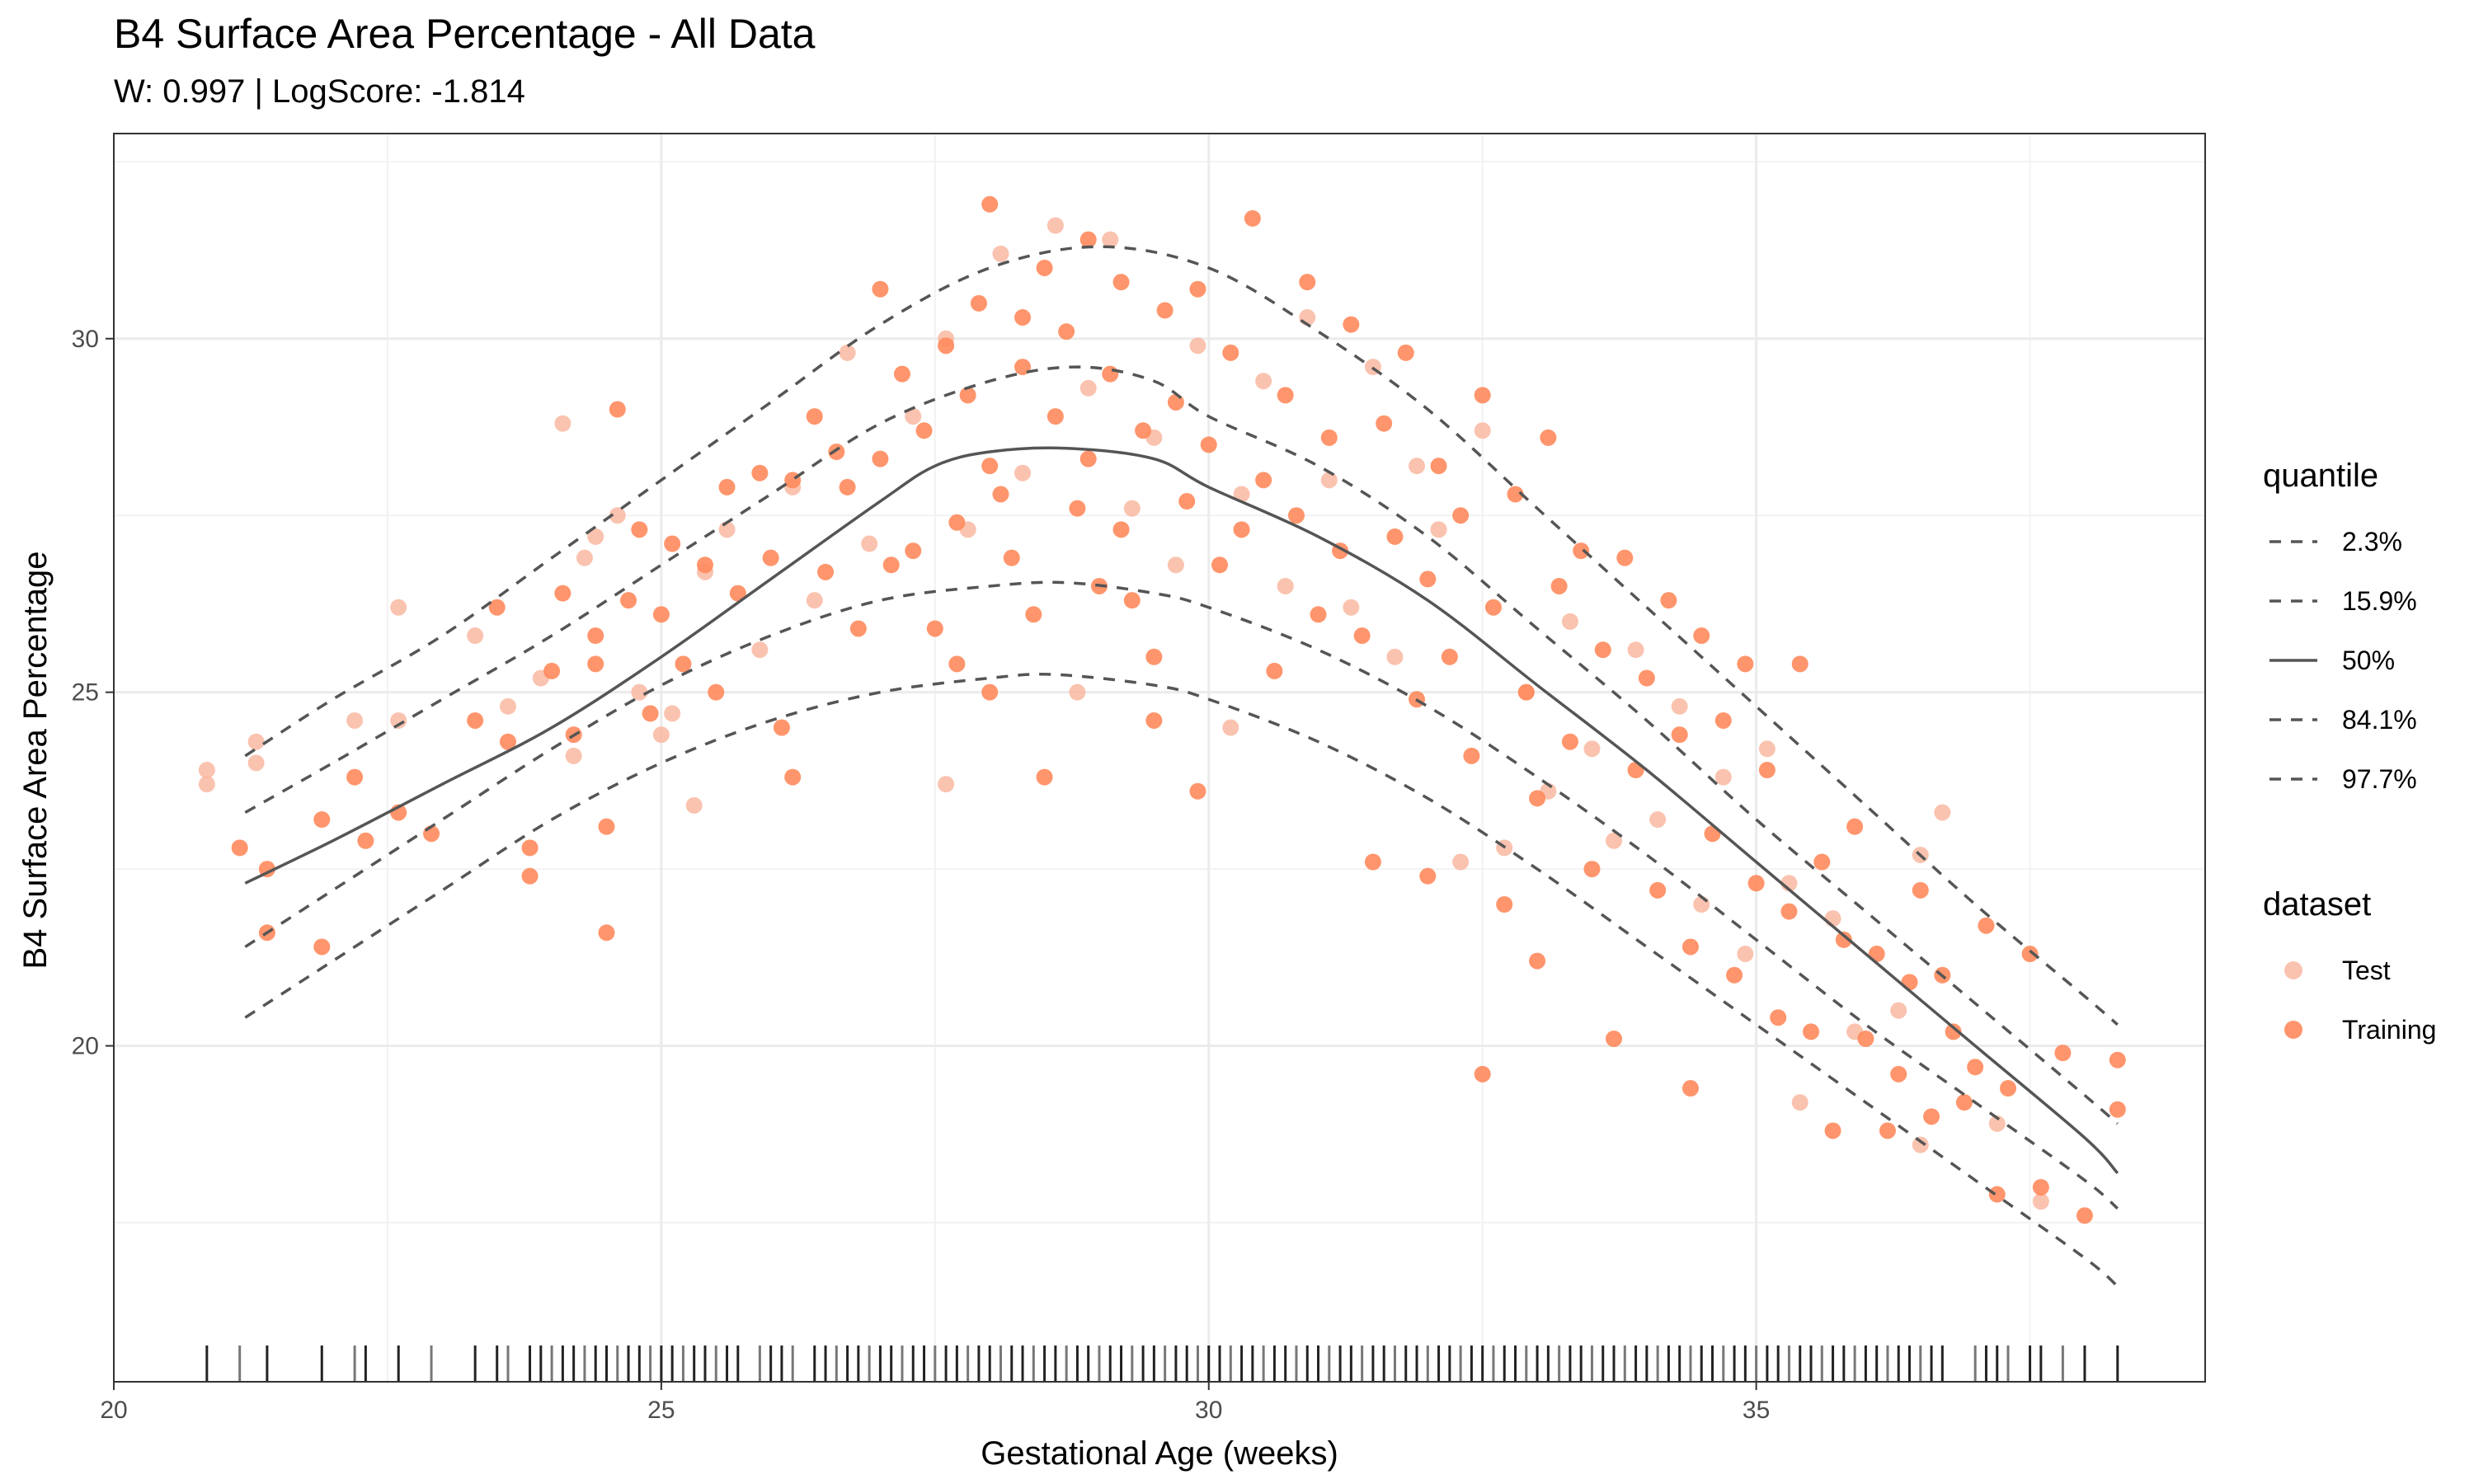 The height and width of the screenshot is (1484, 2474). What do you see at coordinates (935, 1403) in the screenshot?
I see `x-axis-ticks: 20 25 30 35` at bounding box center [935, 1403].